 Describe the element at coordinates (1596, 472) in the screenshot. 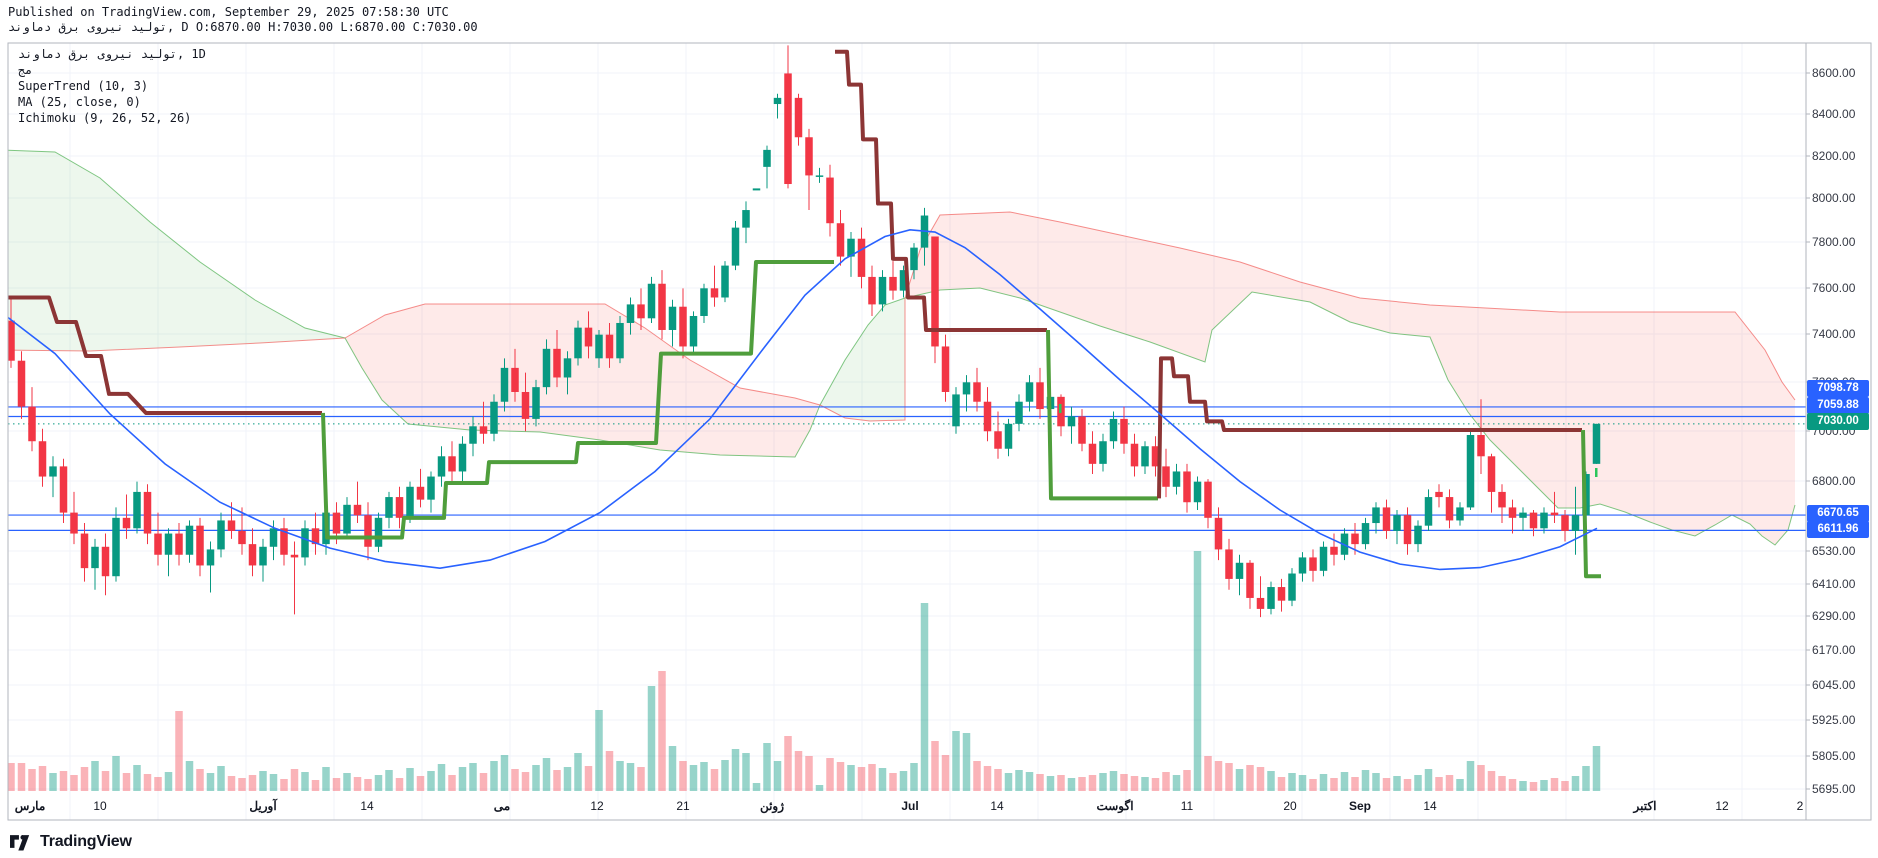

I see `tiny-doji-mark` at that location.